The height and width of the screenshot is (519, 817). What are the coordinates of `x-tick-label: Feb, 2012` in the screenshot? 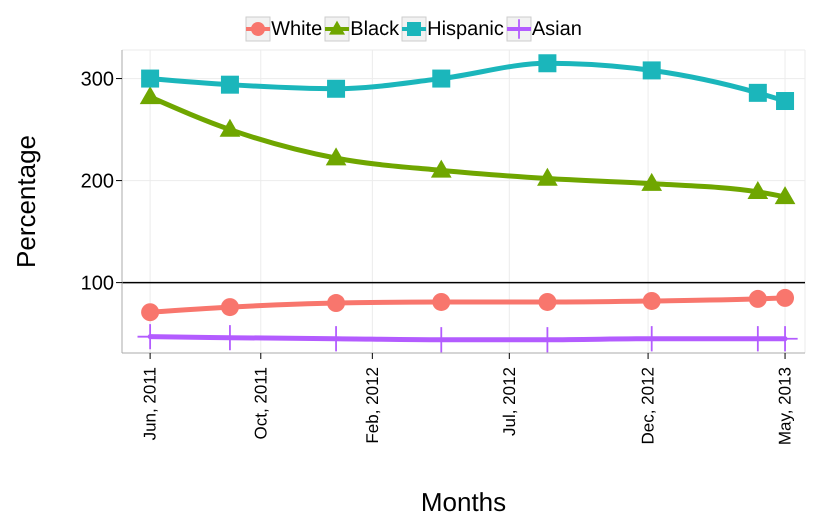 It's located at (372, 405).